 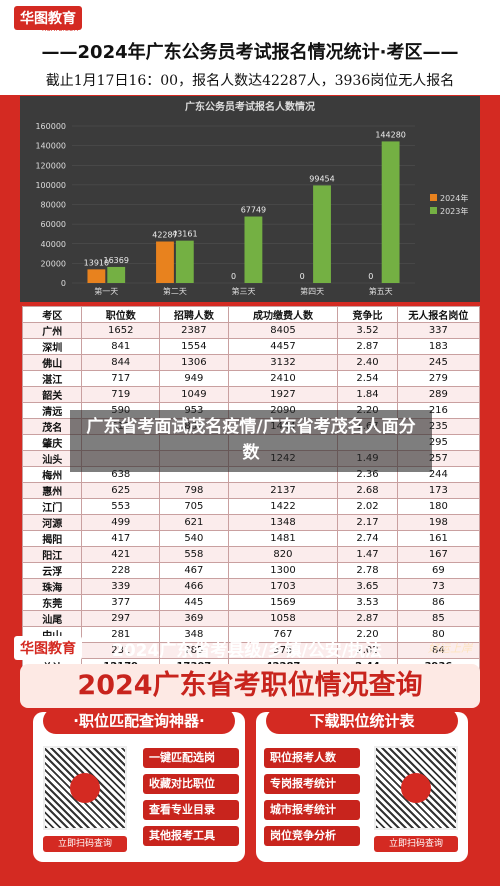 I want to click on ad-script: 好运上岸, so click(x=450, y=648).